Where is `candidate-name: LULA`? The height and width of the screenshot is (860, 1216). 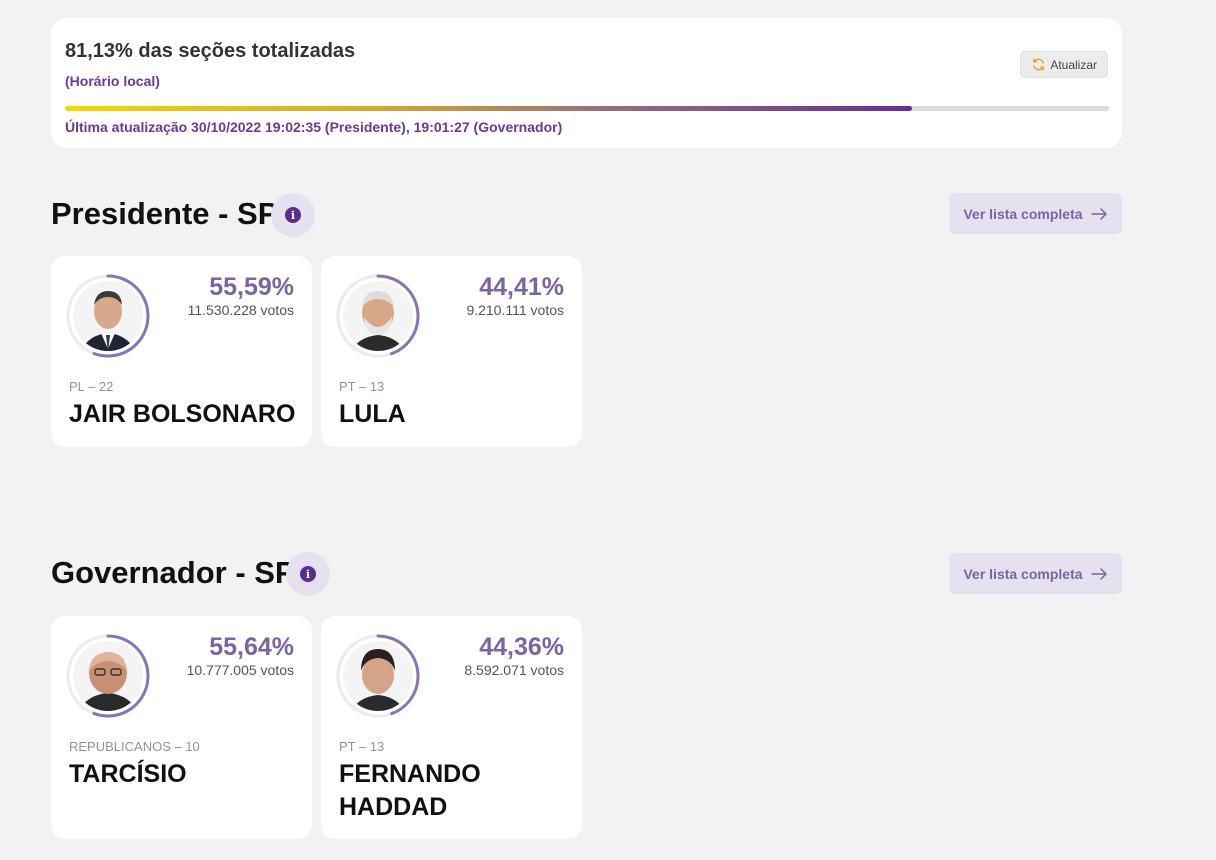
candidate-name: LULA is located at coordinates (372, 414).